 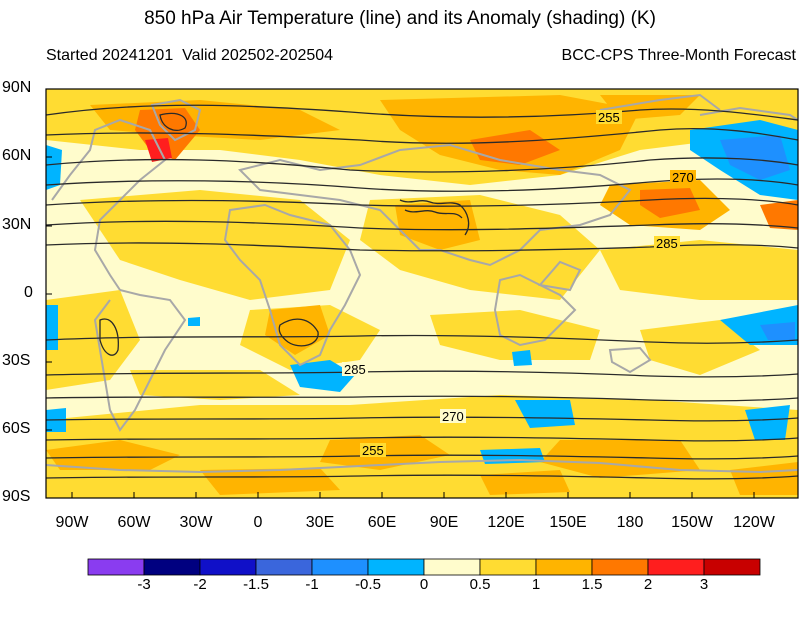 I want to click on colorbar-tick-label: 0, so click(x=424, y=584).